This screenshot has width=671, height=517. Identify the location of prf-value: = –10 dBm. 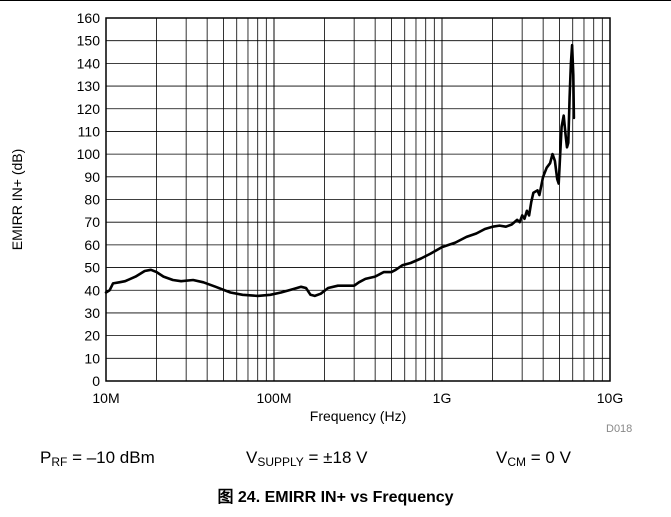
(111, 457).